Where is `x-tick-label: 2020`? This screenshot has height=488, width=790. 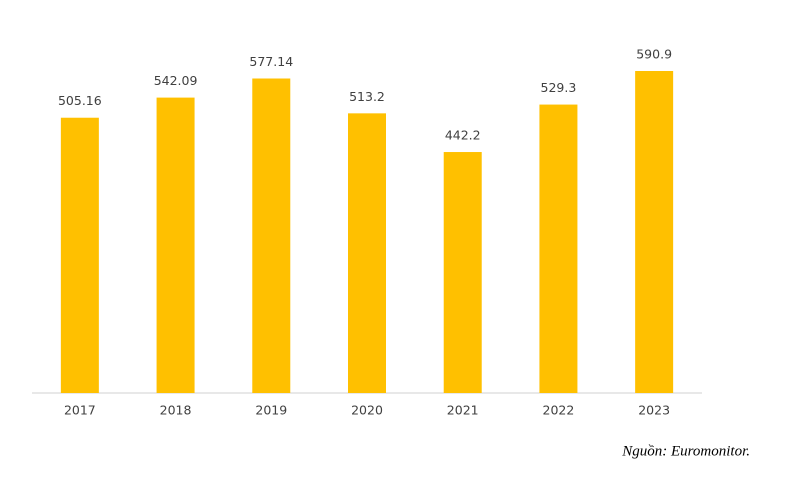 x-tick-label: 2020 is located at coordinates (367, 410).